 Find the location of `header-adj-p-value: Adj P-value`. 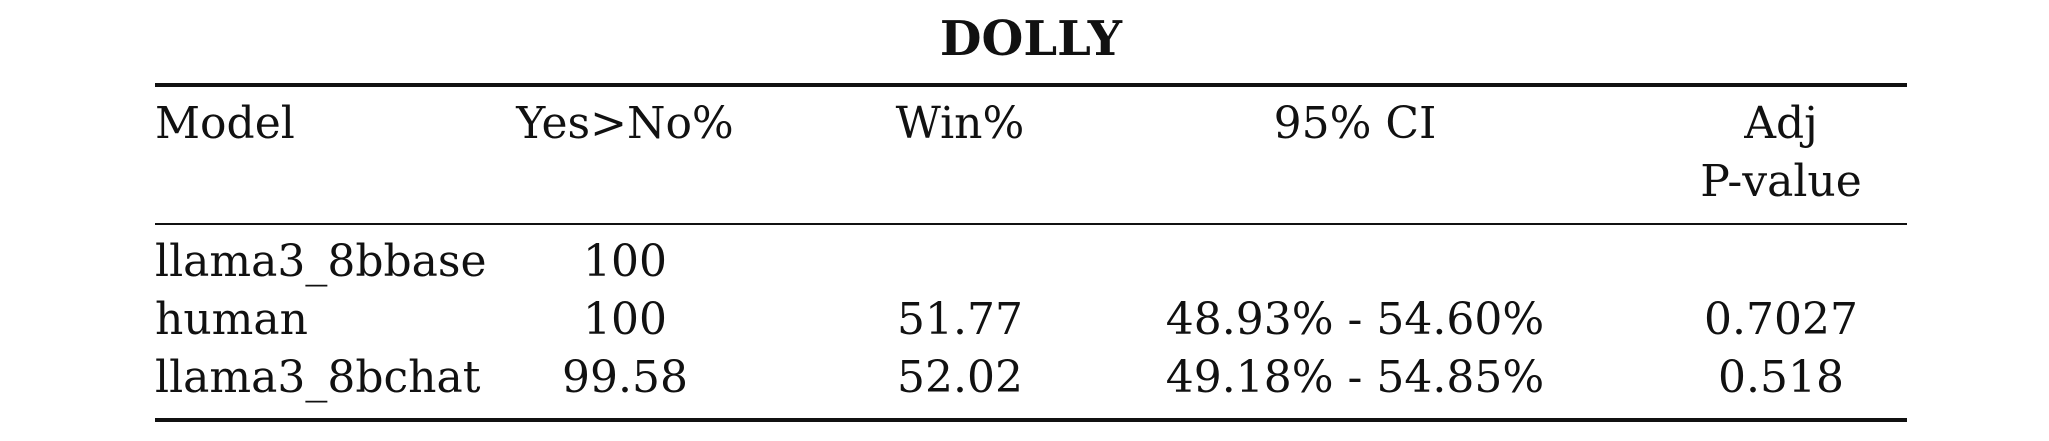

header-adj-p-value: Adj P-value is located at coordinates (1781, 153).